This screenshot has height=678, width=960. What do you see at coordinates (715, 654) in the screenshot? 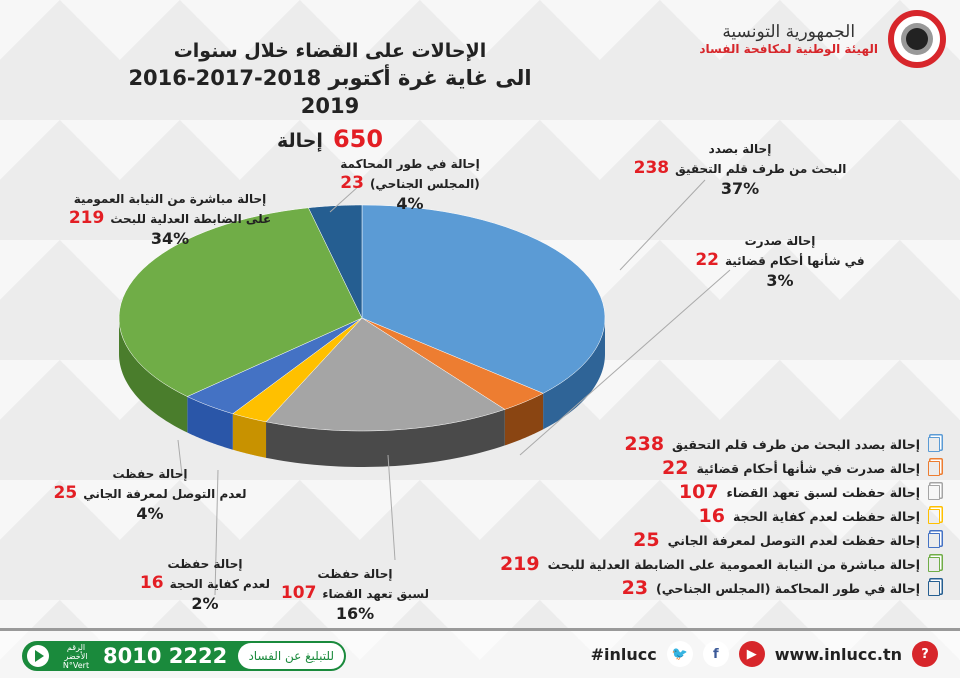
I see `facebook-icon: f` at bounding box center [715, 654].